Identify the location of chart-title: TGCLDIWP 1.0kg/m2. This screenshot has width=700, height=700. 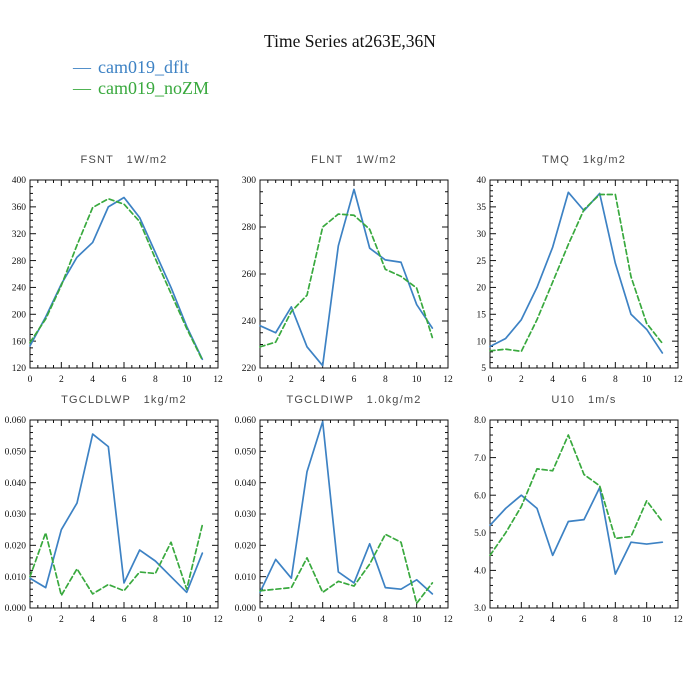
(354, 400).